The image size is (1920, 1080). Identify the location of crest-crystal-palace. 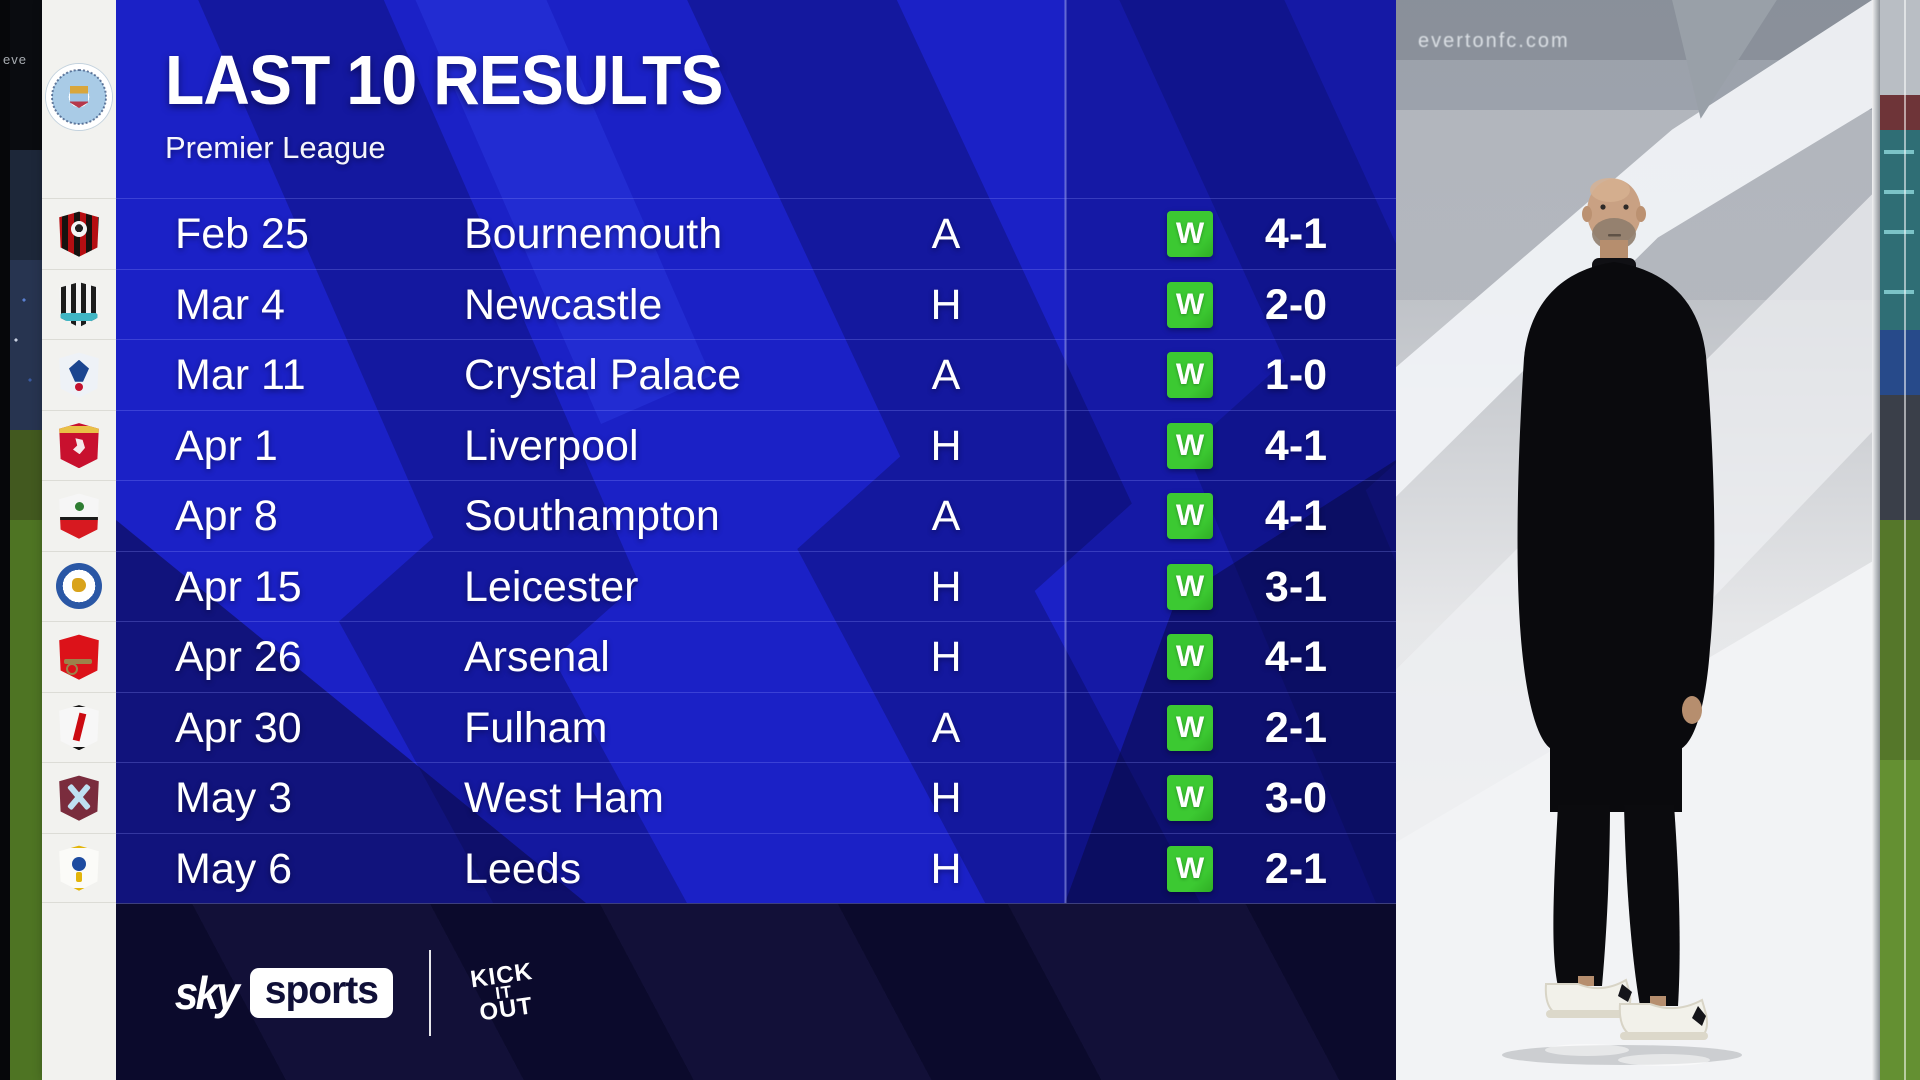
(79, 375).